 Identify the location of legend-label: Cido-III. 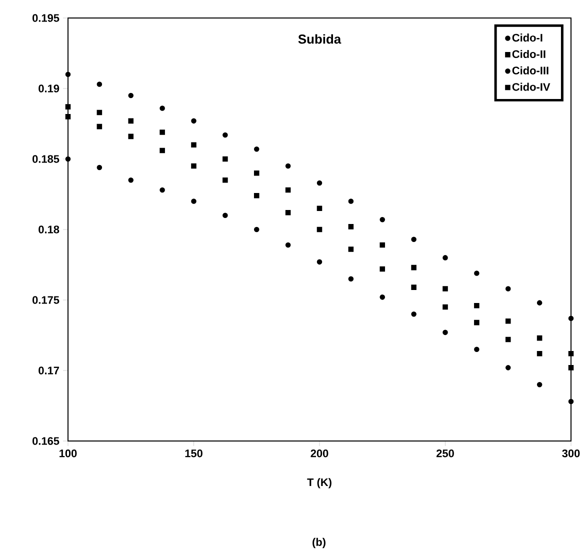
(530, 70).